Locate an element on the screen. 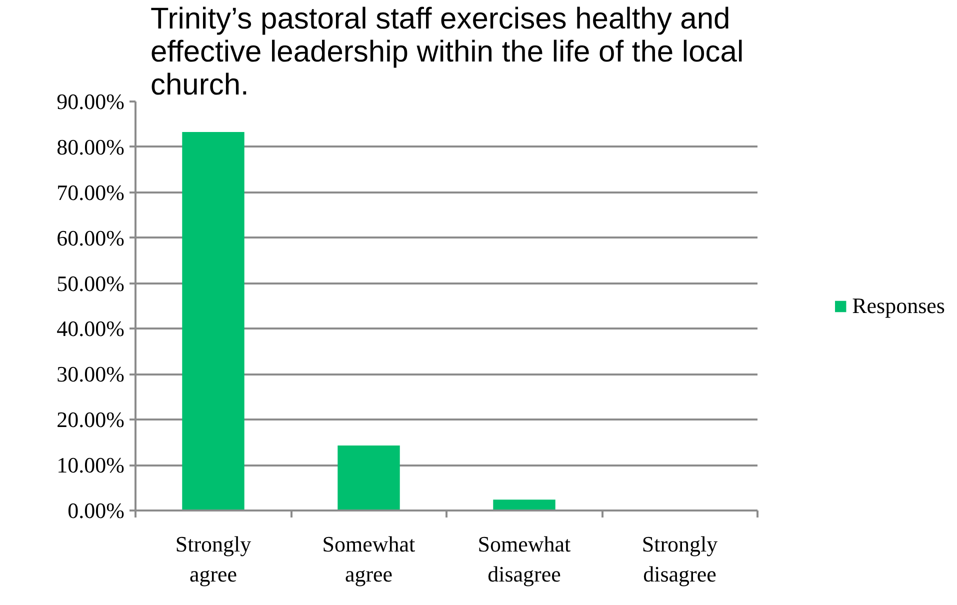 The height and width of the screenshot is (605, 957). y-tick-label: 0.00% is located at coordinates (96, 510).